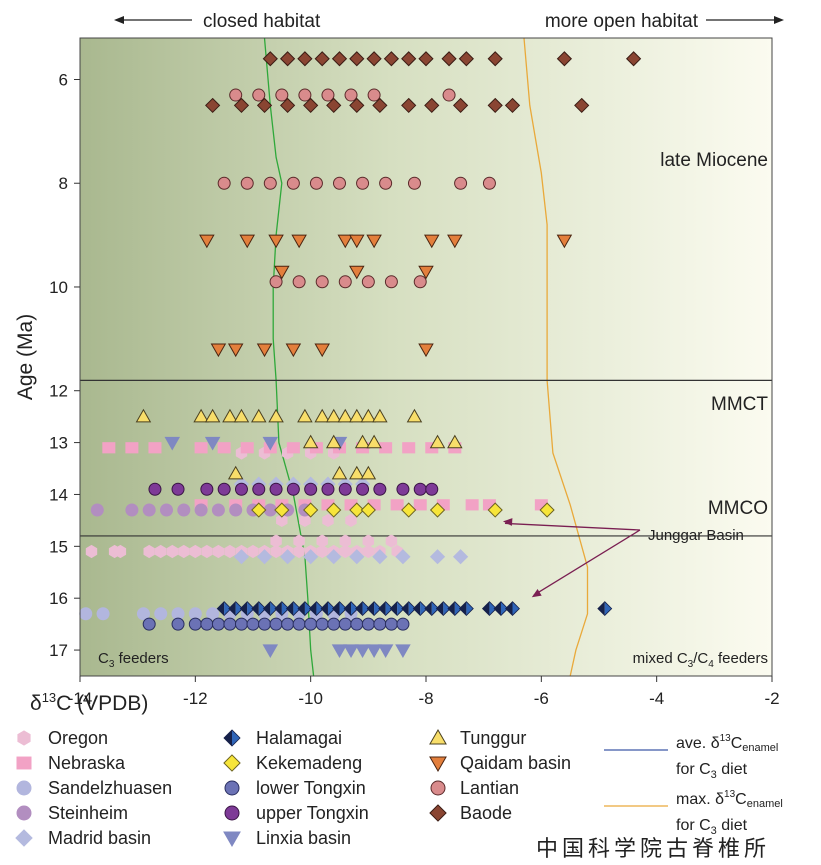 The width and height of the screenshot is (821, 865). What do you see at coordinates (195, 698) in the screenshot?
I see `x-tick-label: -12` at bounding box center [195, 698].